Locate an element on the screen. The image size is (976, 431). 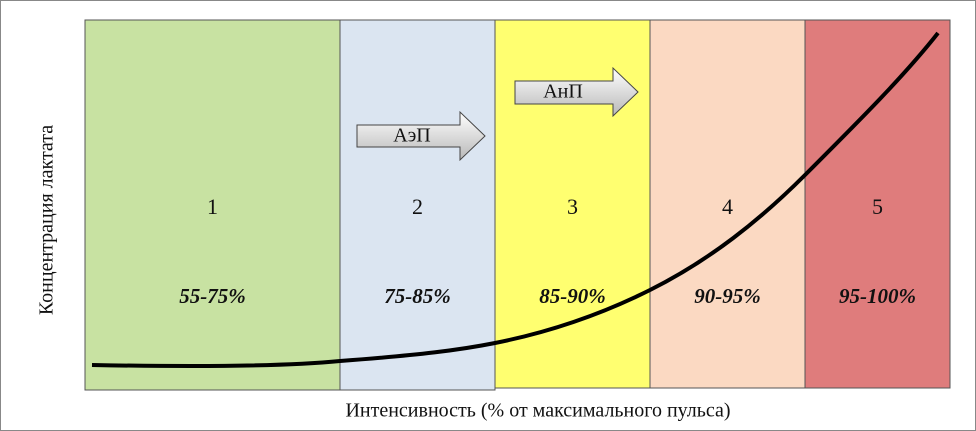
arrow-anp: АнП is located at coordinates (576, 92).